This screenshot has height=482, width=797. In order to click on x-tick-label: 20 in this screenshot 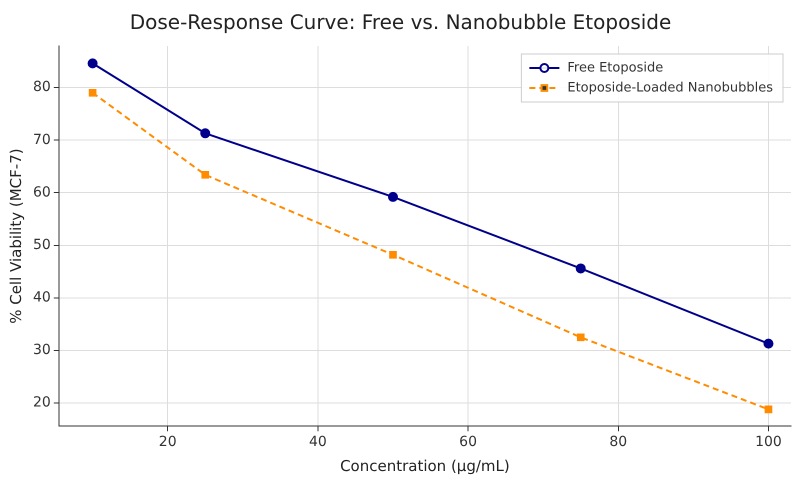, I will do `click(167, 442)`.